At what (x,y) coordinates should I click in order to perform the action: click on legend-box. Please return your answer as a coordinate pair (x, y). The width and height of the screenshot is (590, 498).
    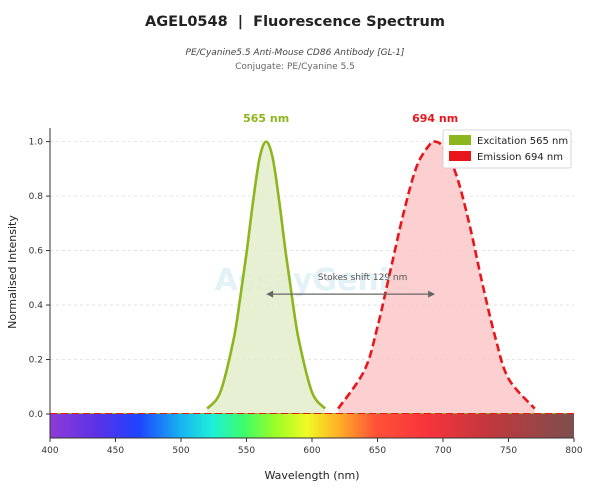
    Looking at the image, I should click on (507, 149).